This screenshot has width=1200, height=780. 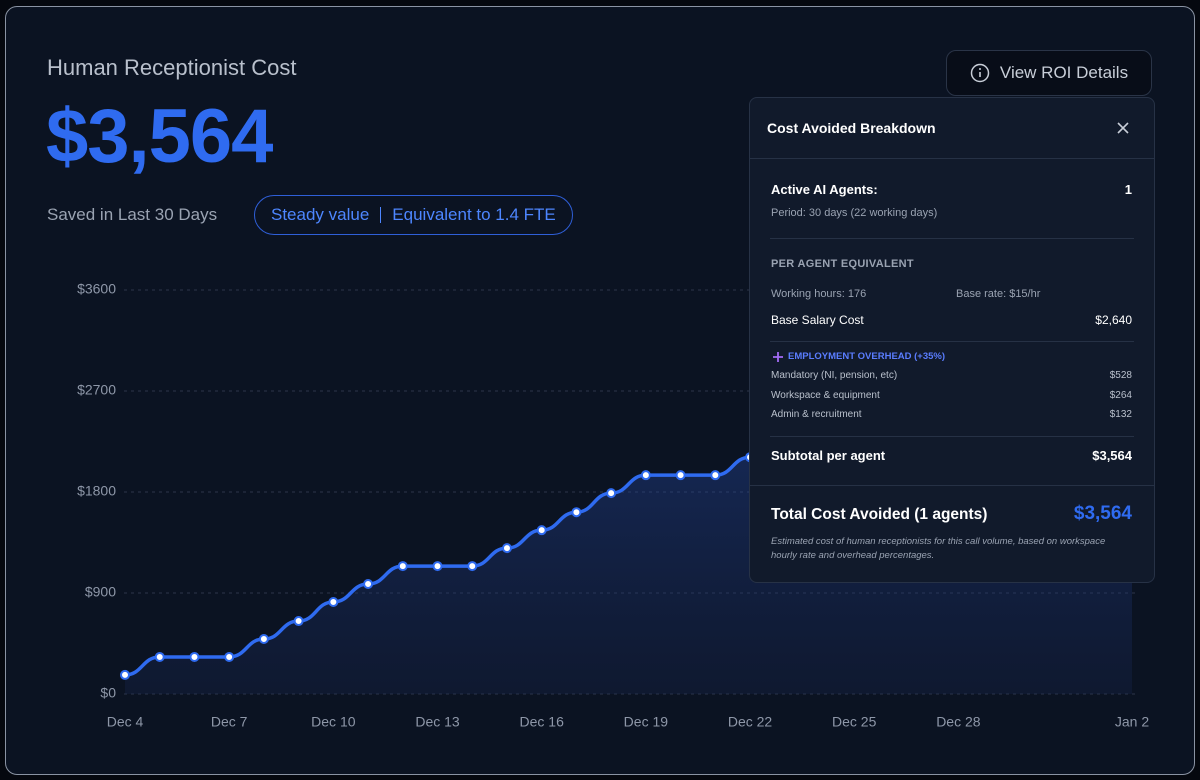 What do you see at coordinates (1123, 128) in the screenshot?
I see `close-icon` at bounding box center [1123, 128].